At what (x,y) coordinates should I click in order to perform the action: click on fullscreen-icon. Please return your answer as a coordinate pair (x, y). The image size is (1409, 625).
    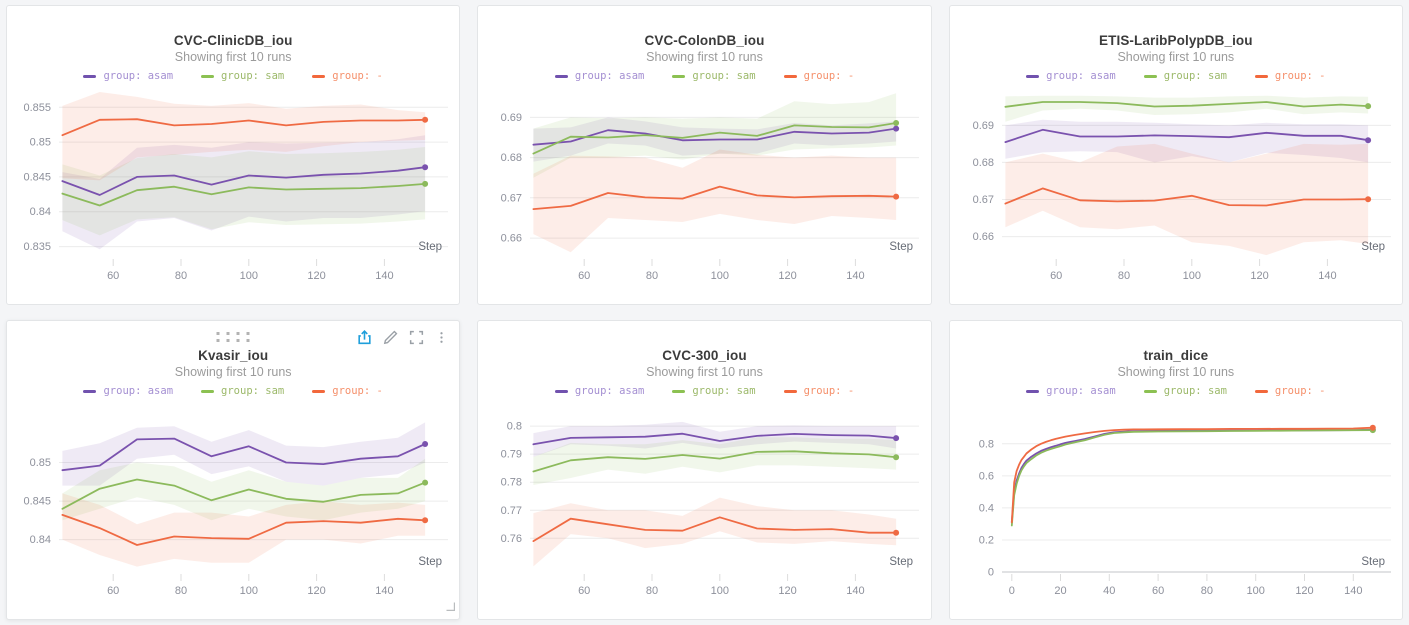
    Looking at the image, I should click on (416, 337).